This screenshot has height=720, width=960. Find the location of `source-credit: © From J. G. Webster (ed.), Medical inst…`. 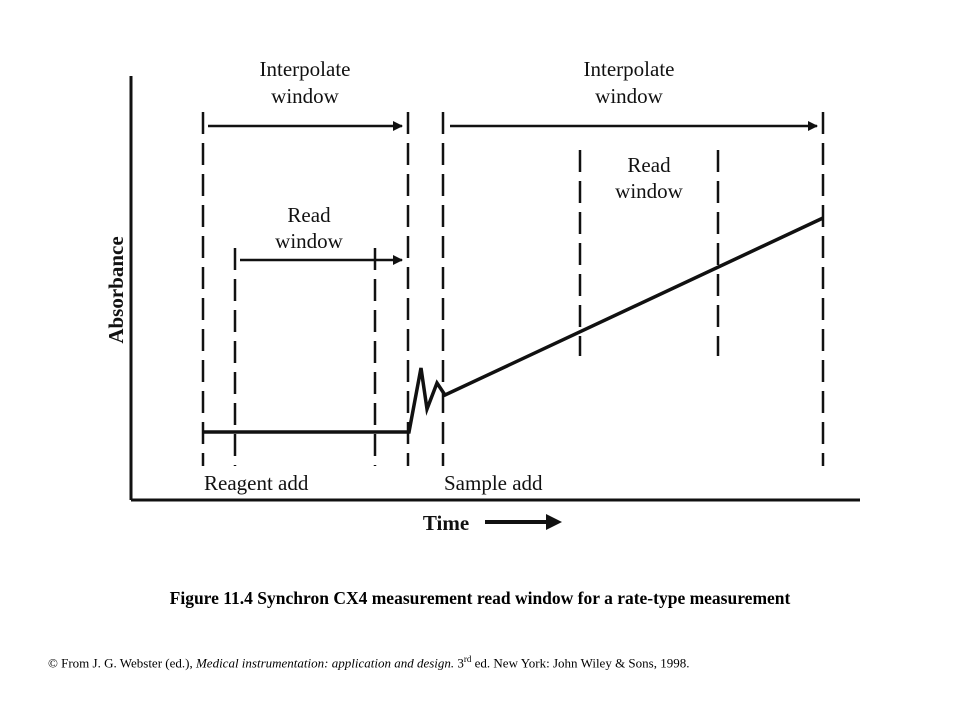

source-credit: © From J. G. Webster (ed.), Medical inst… is located at coordinates (368, 662).